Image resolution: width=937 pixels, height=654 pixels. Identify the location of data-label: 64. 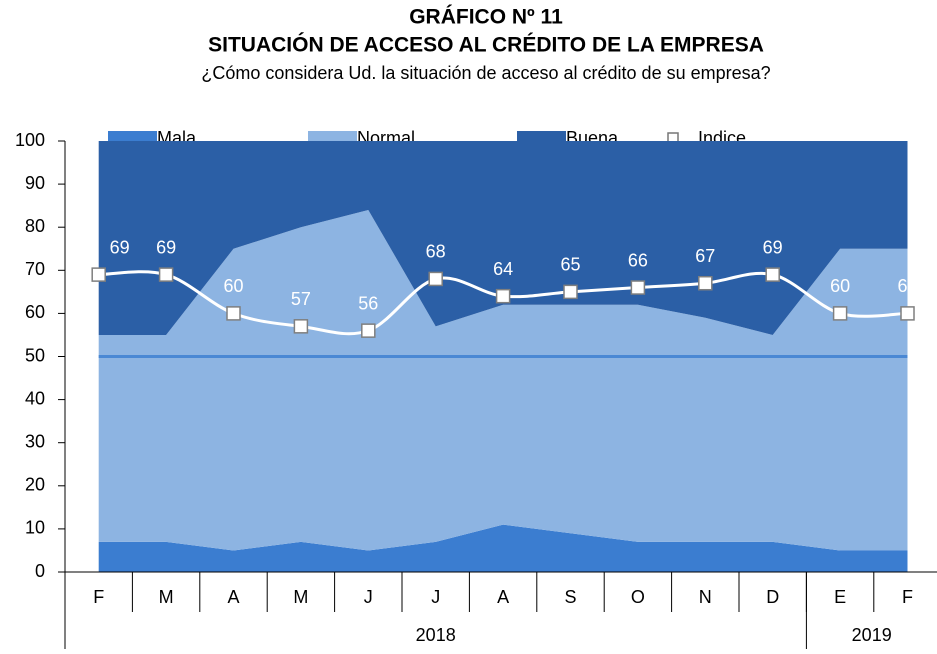
(503, 269).